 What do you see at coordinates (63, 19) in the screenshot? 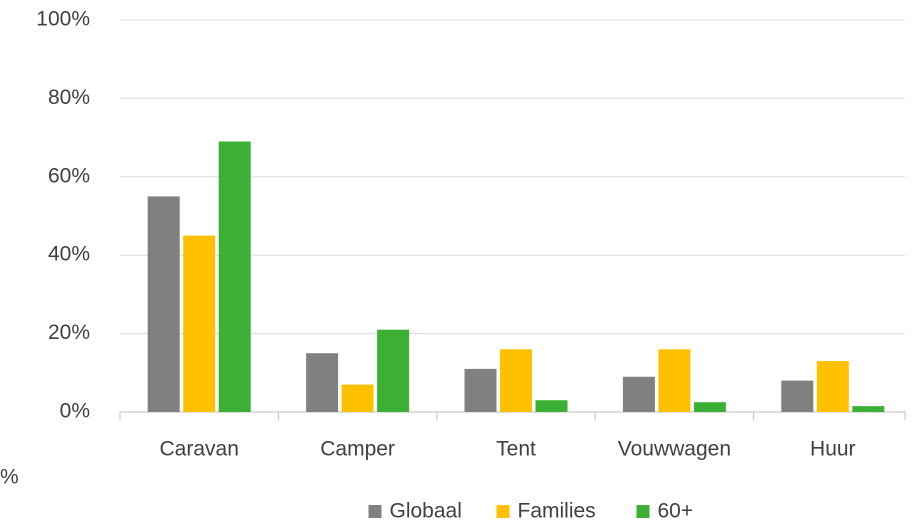
I see `y-tick-label: 100%` at bounding box center [63, 19].